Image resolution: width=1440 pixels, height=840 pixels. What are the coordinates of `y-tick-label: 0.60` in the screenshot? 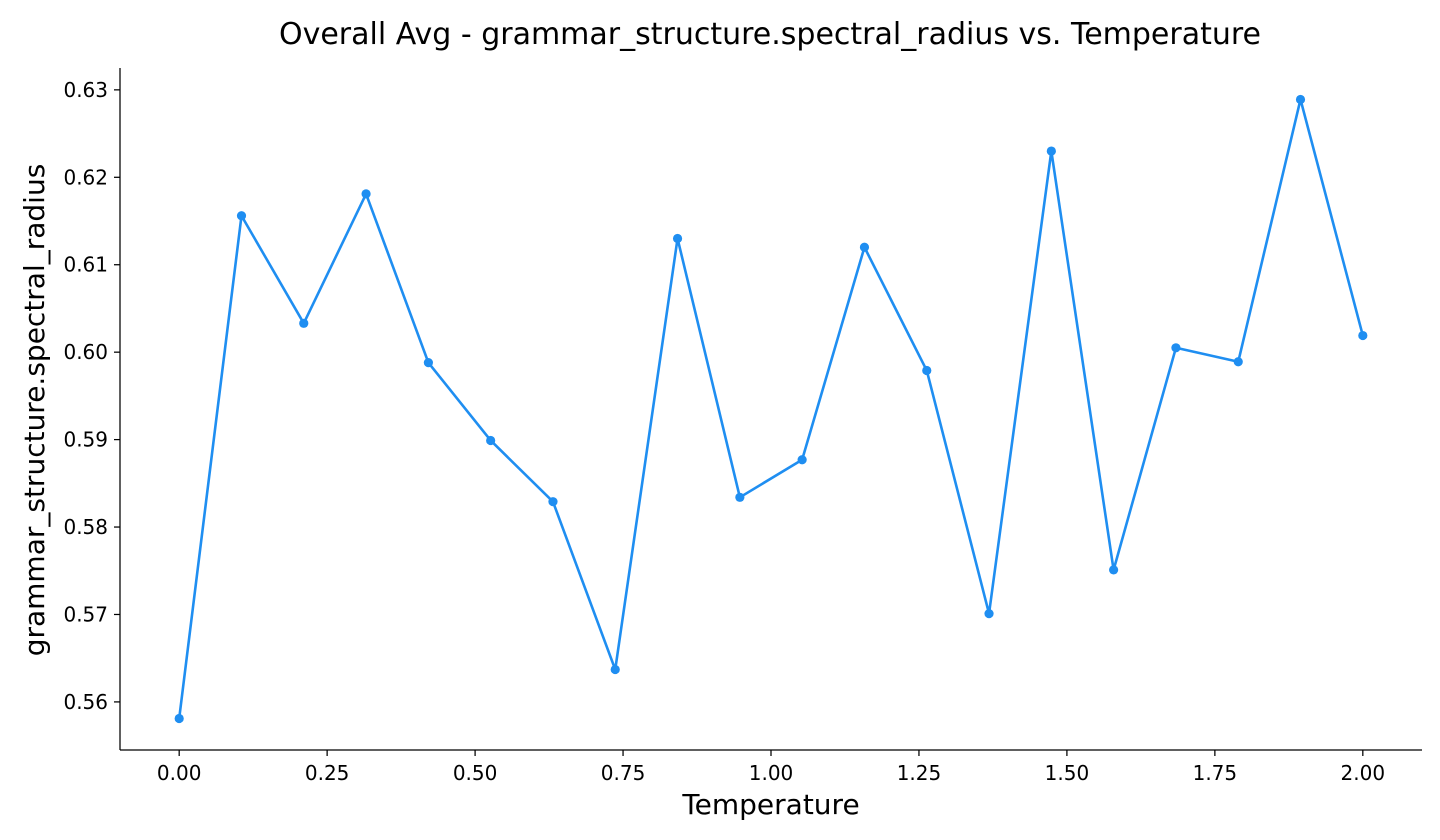 It's located at (85, 352).